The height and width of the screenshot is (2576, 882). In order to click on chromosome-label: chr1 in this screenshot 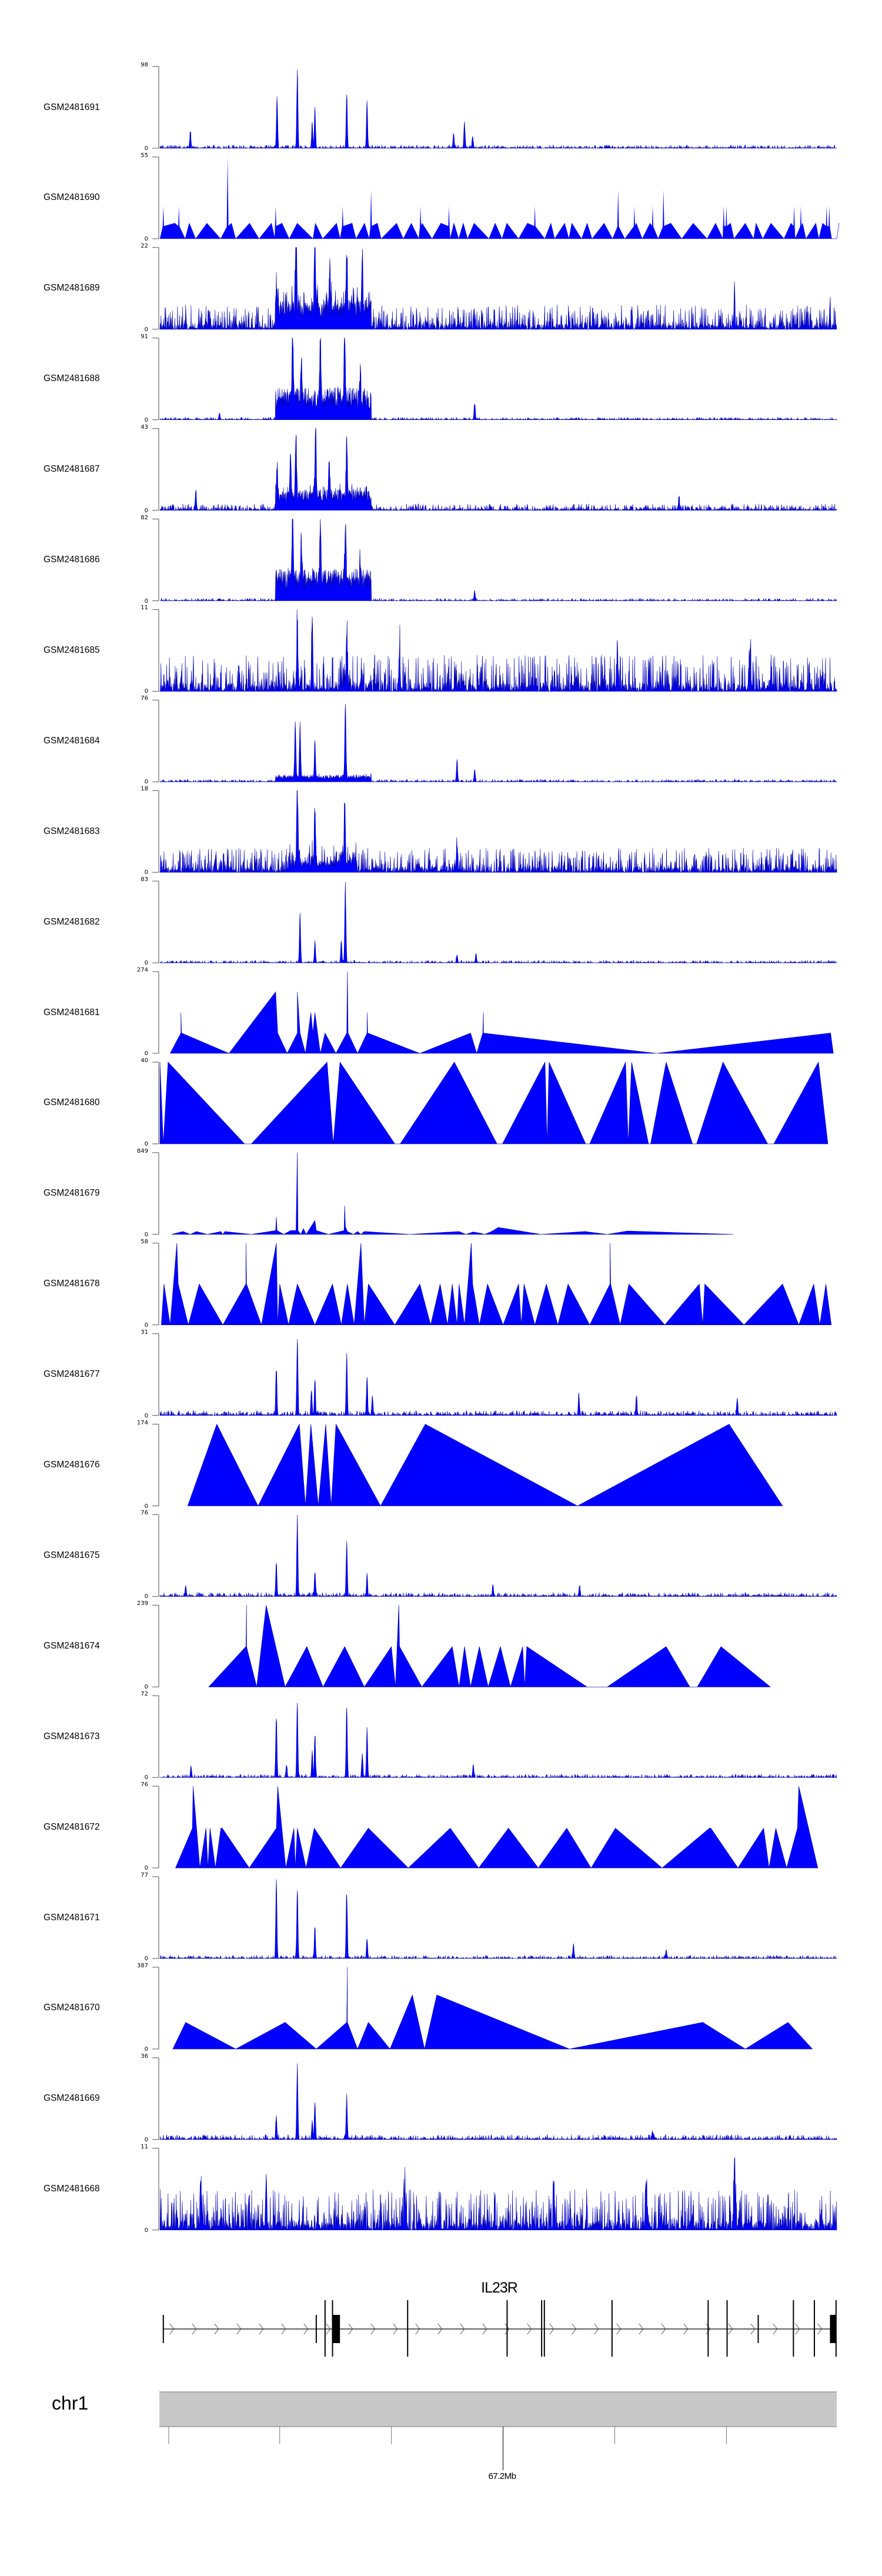, I will do `click(70, 2403)`.